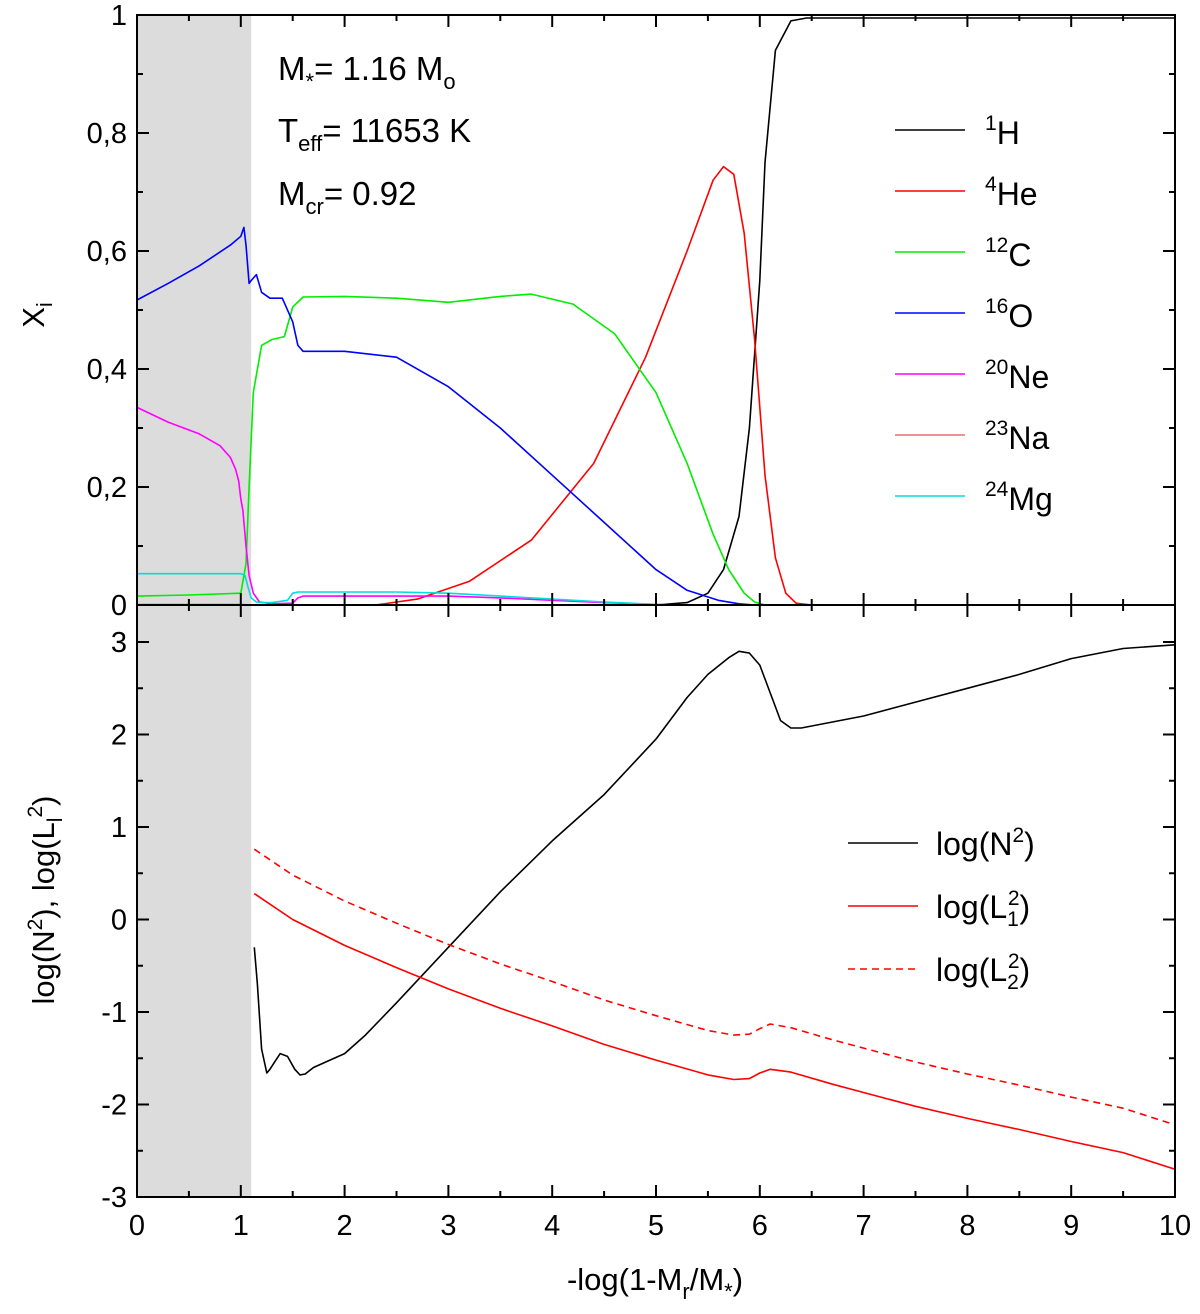 The height and width of the screenshot is (1314, 1200). I want to click on legend-label-23na: 23Na, so click(1017, 436).